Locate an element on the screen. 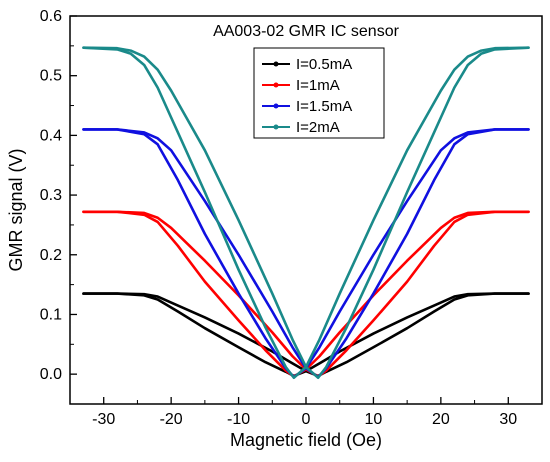 The image size is (550, 462). y-tick-label-2: 0.2 is located at coordinates (51, 255).